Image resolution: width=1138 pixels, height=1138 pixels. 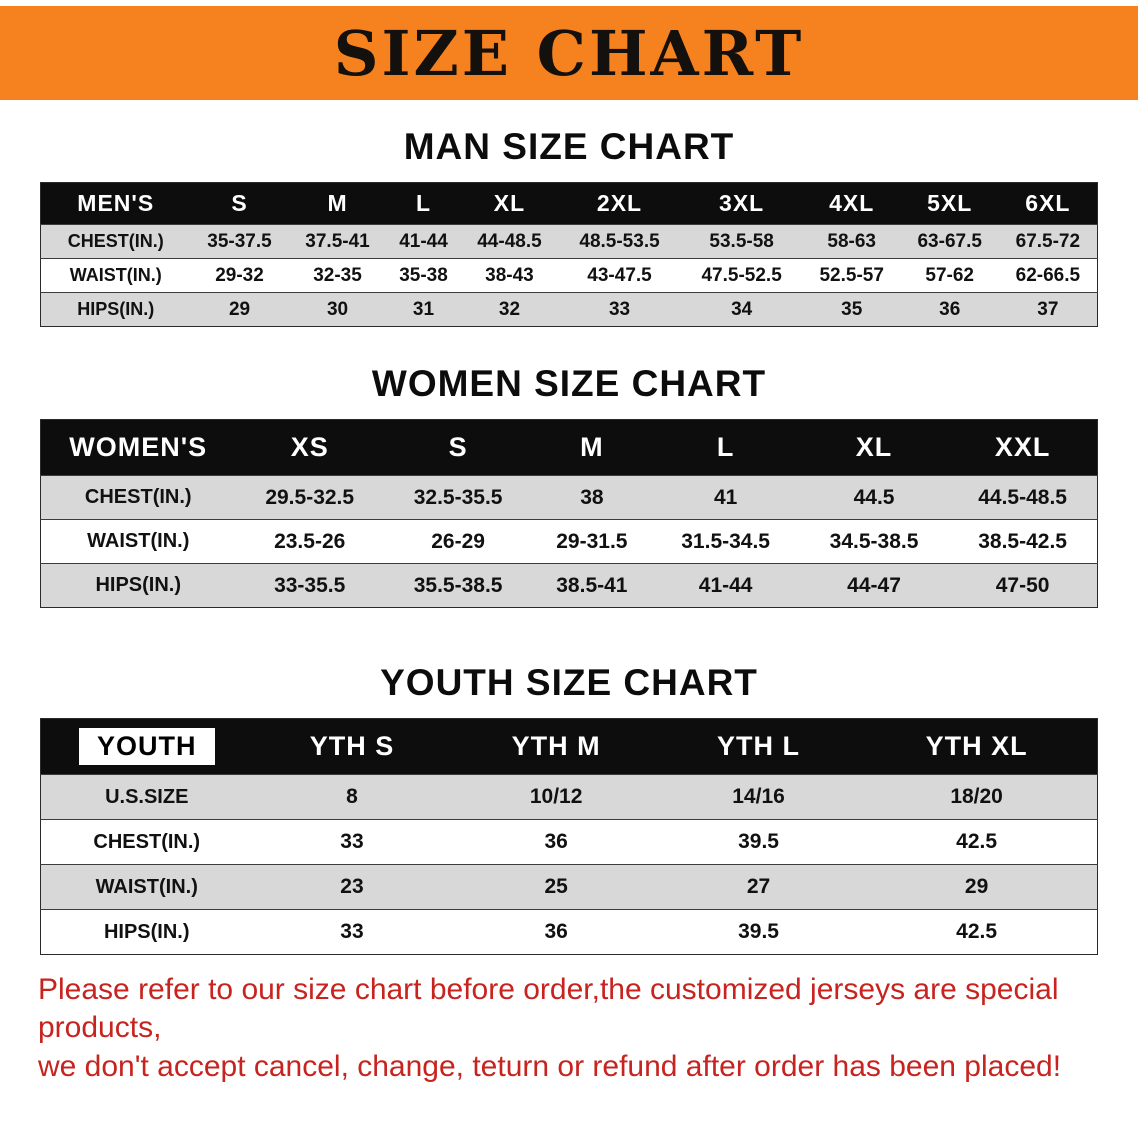 I want to click on size-column-header: YTH S, so click(x=352, y=746).